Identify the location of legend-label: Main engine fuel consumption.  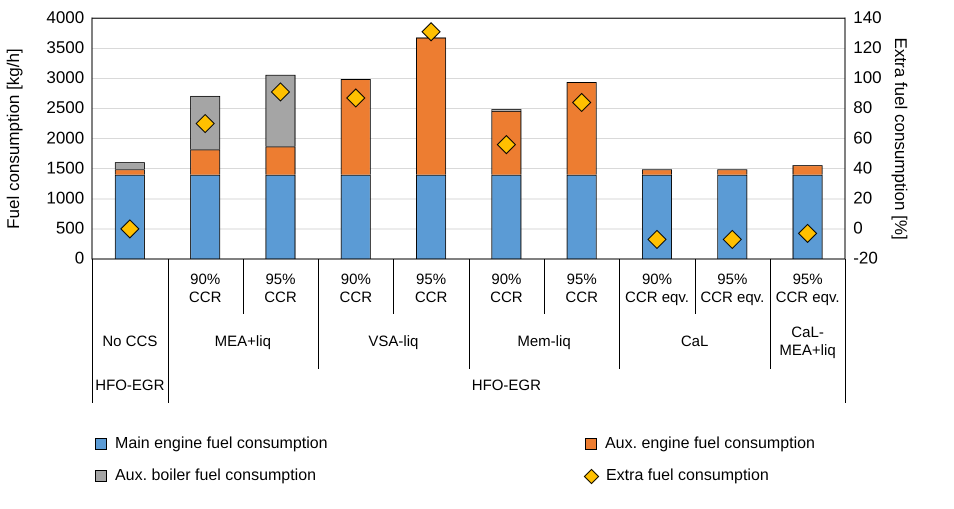
(221, 444).